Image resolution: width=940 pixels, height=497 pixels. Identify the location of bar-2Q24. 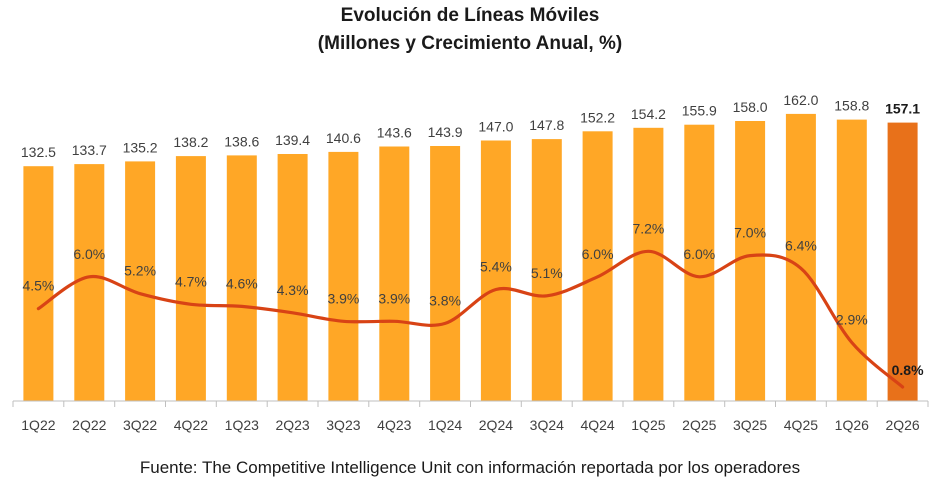
(495, 270).